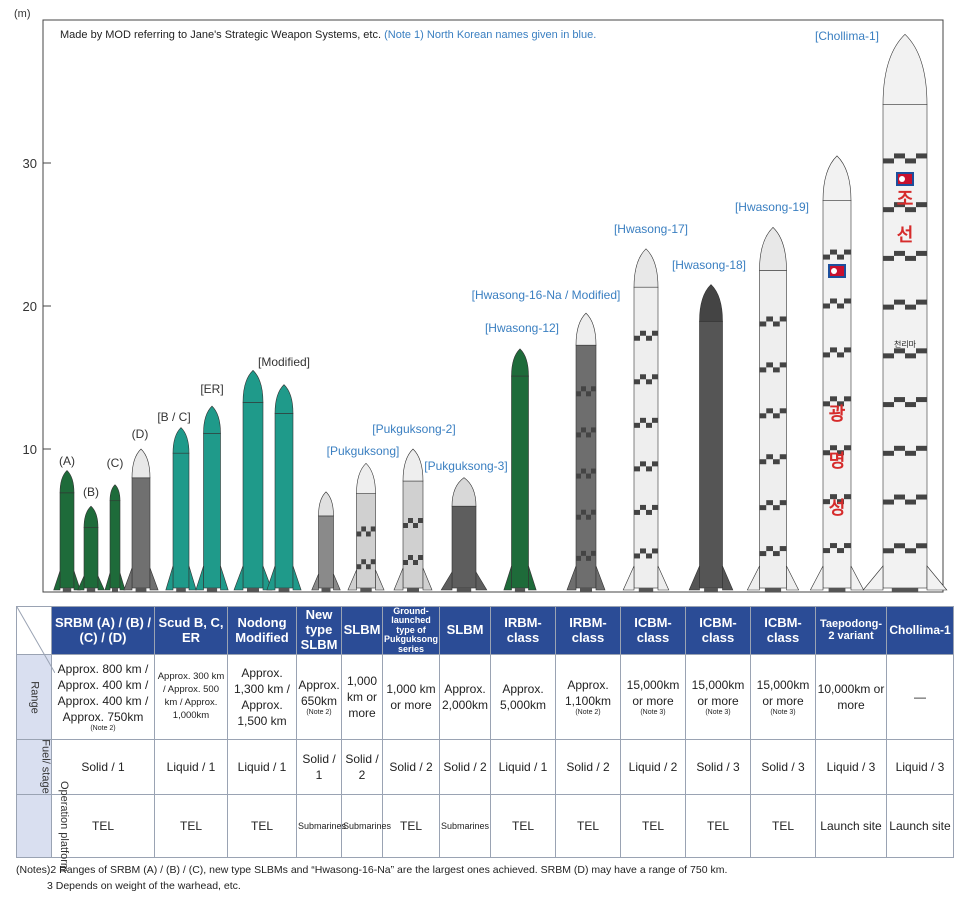 Image resolution: width=965 pixels, height=898 pixels. What do you see at coordinates (718, 693) in the screenshot?
I see `range-value: 15,000km or more` at bounding box center [718, 693].